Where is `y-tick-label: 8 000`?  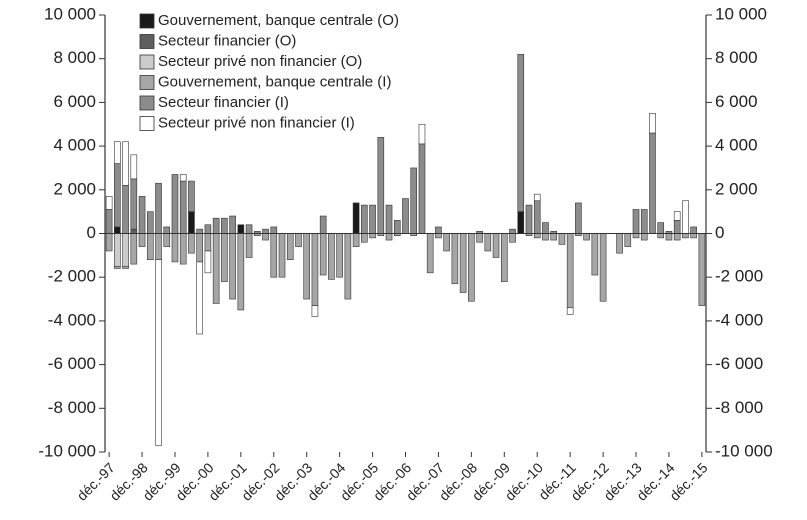
y-tick-label: 8 000 is located at coordinates (74, 57).